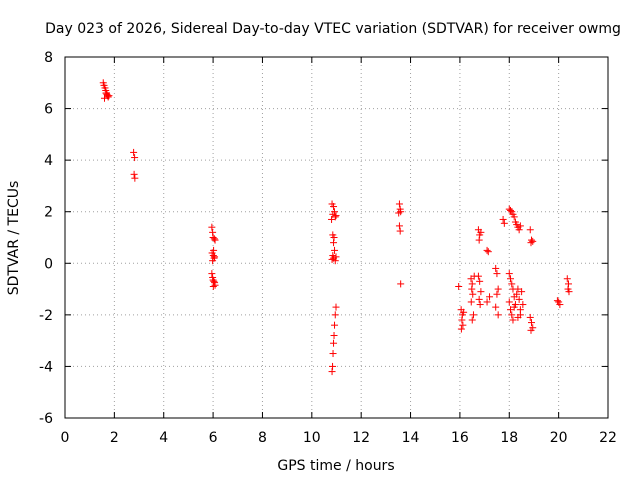 The image size is (640, 480). What do you see at coordinates (608, 438) in the screenshot?
I see `x-tick-label: 22` at bounding box center [608, 438].